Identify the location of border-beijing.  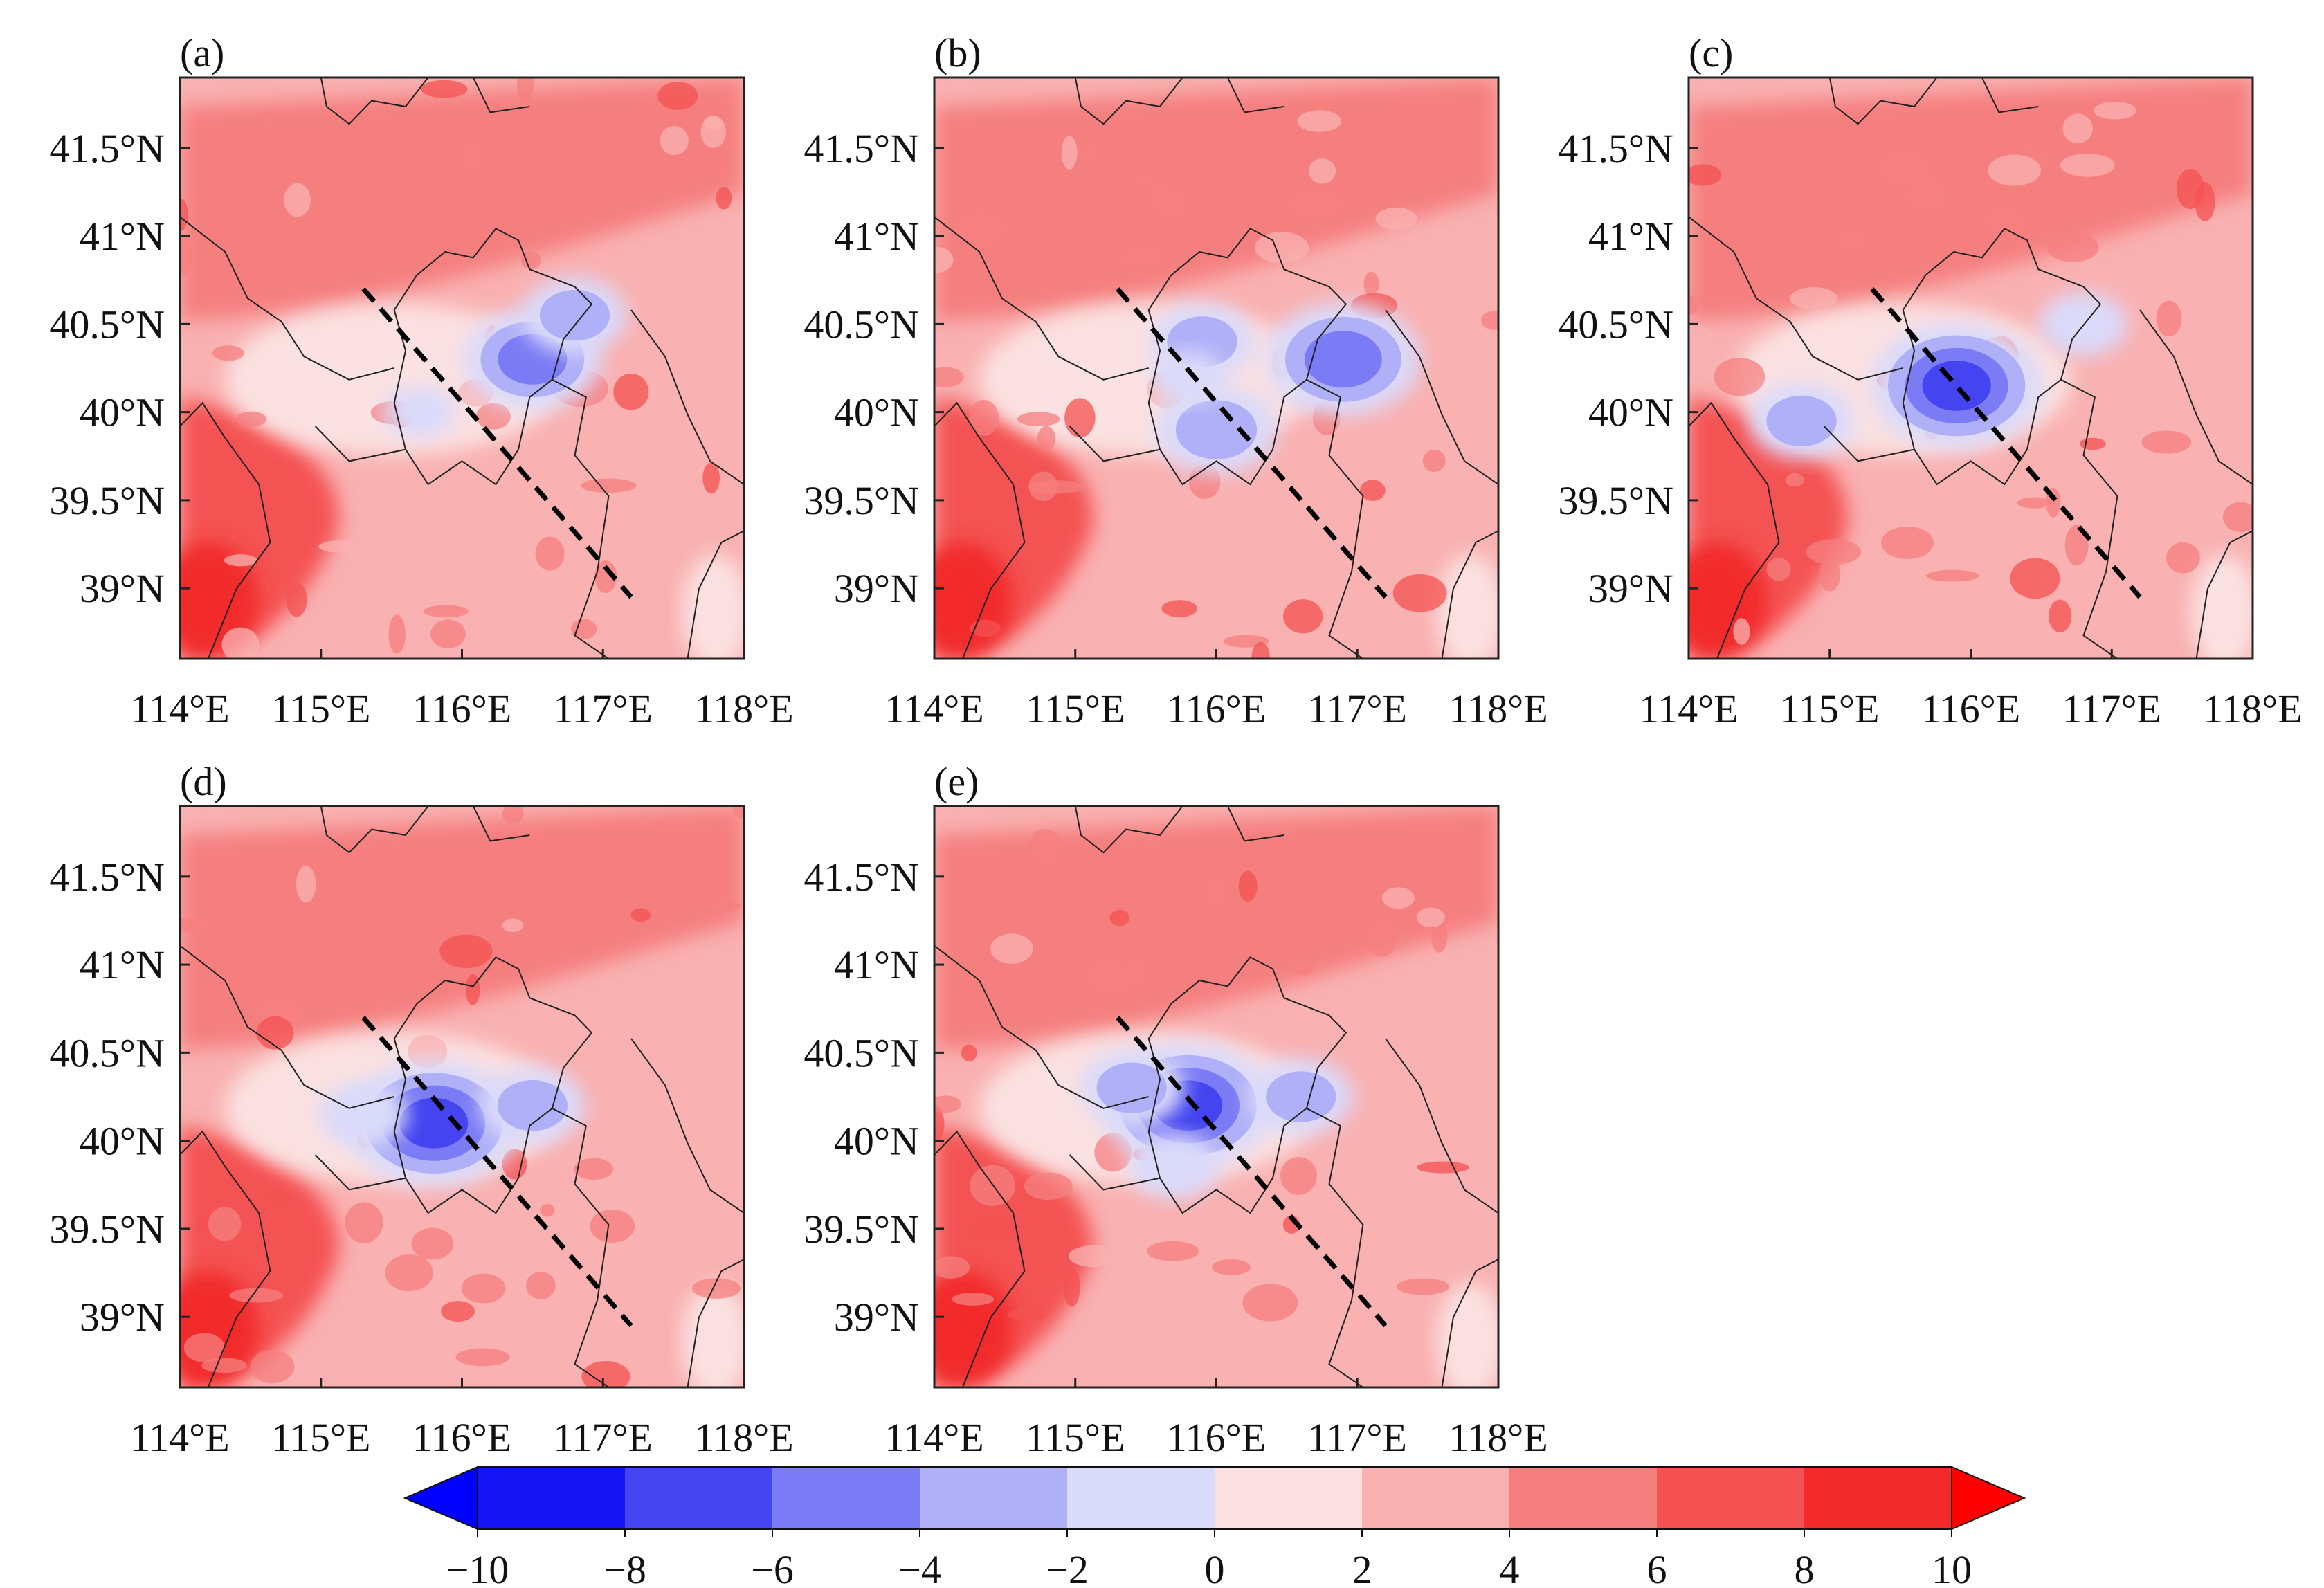
(493, 1085).